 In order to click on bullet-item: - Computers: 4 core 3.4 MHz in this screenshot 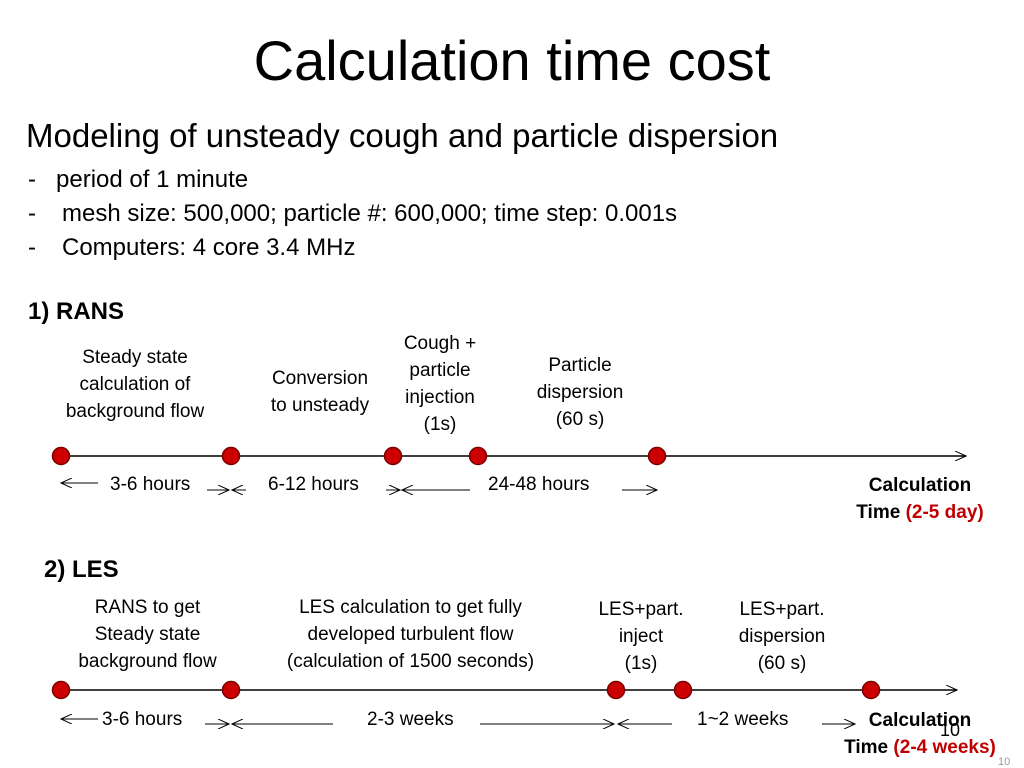, I will do `click(191, 248)`.